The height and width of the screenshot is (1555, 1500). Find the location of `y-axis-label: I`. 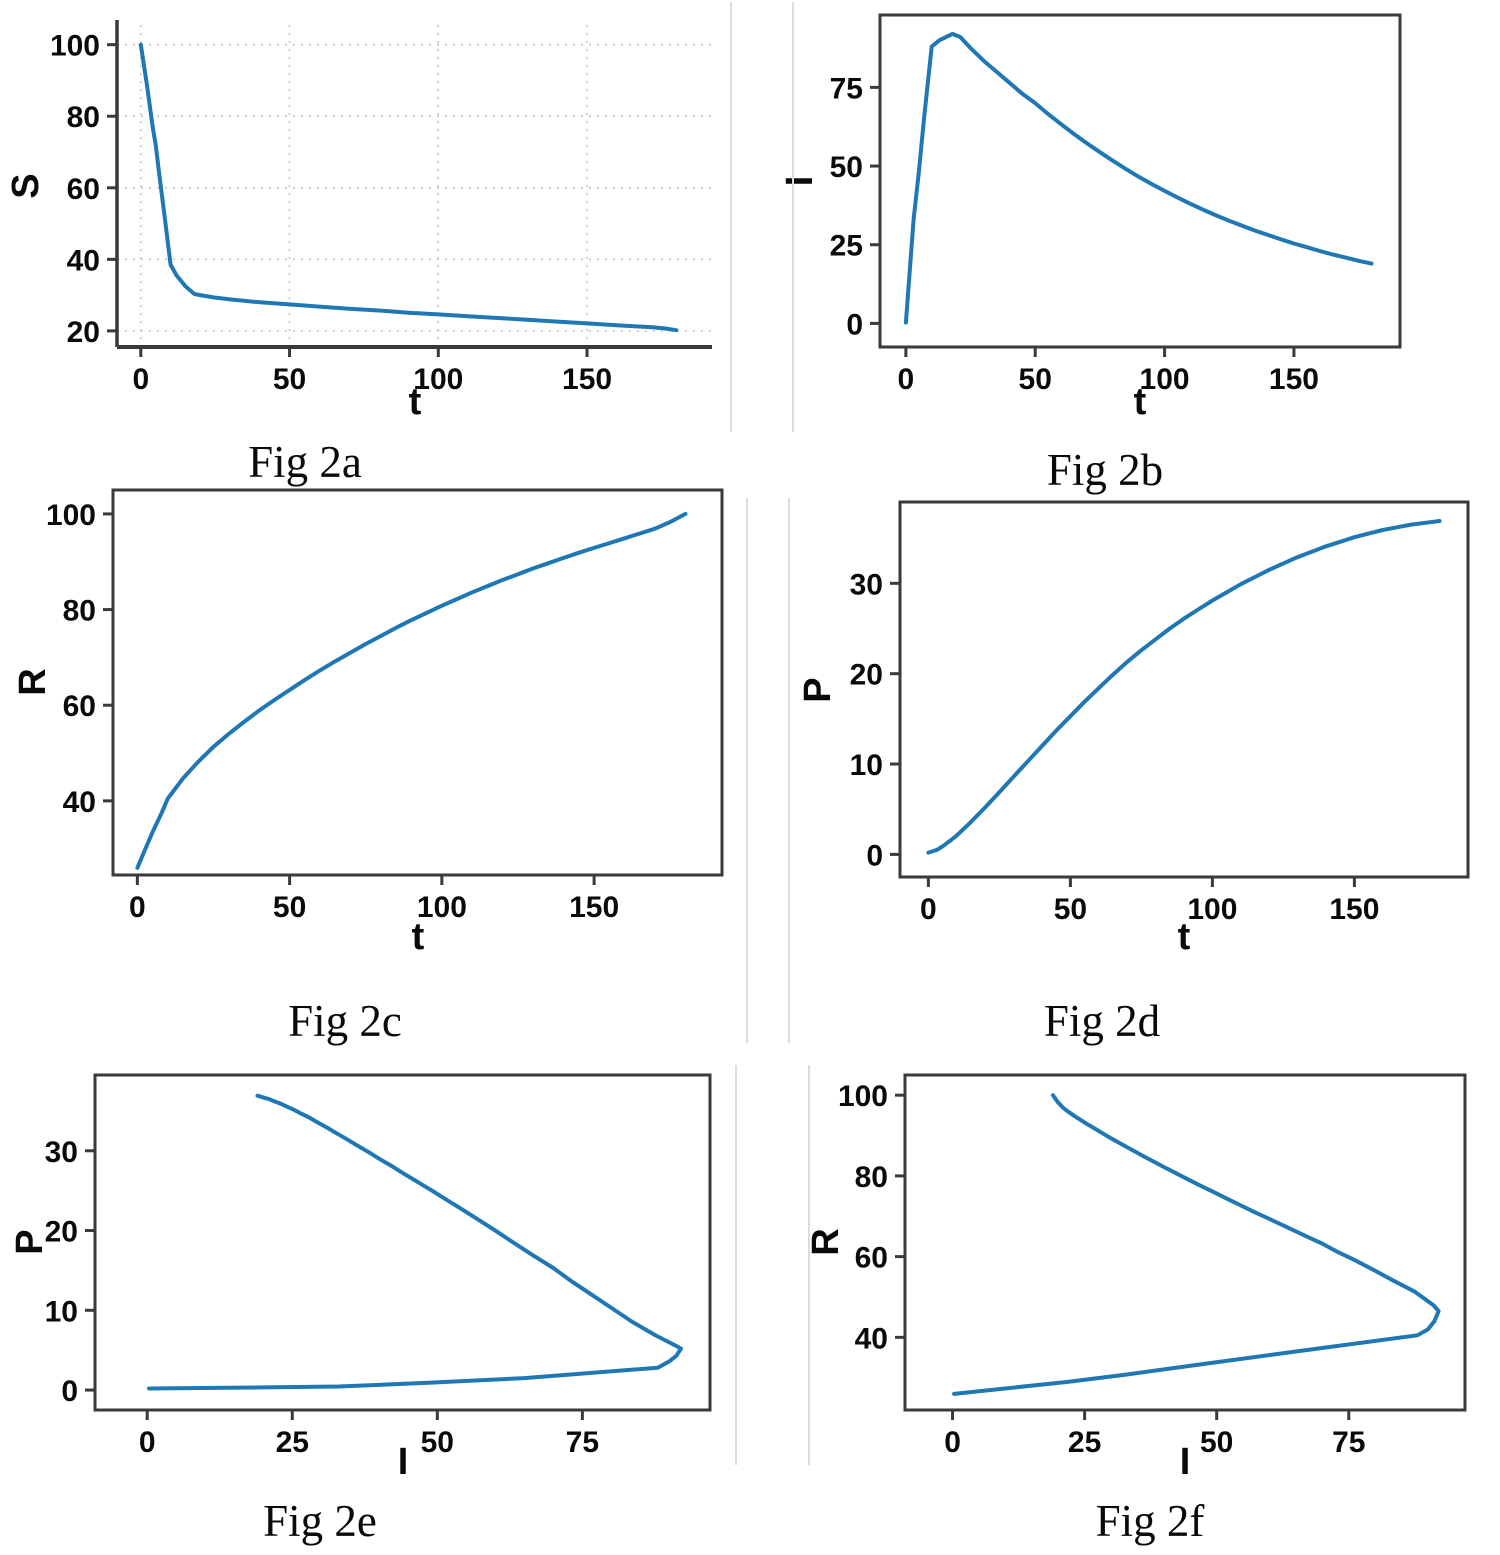

y-axis-label: I is located at coordinates (800, 181).